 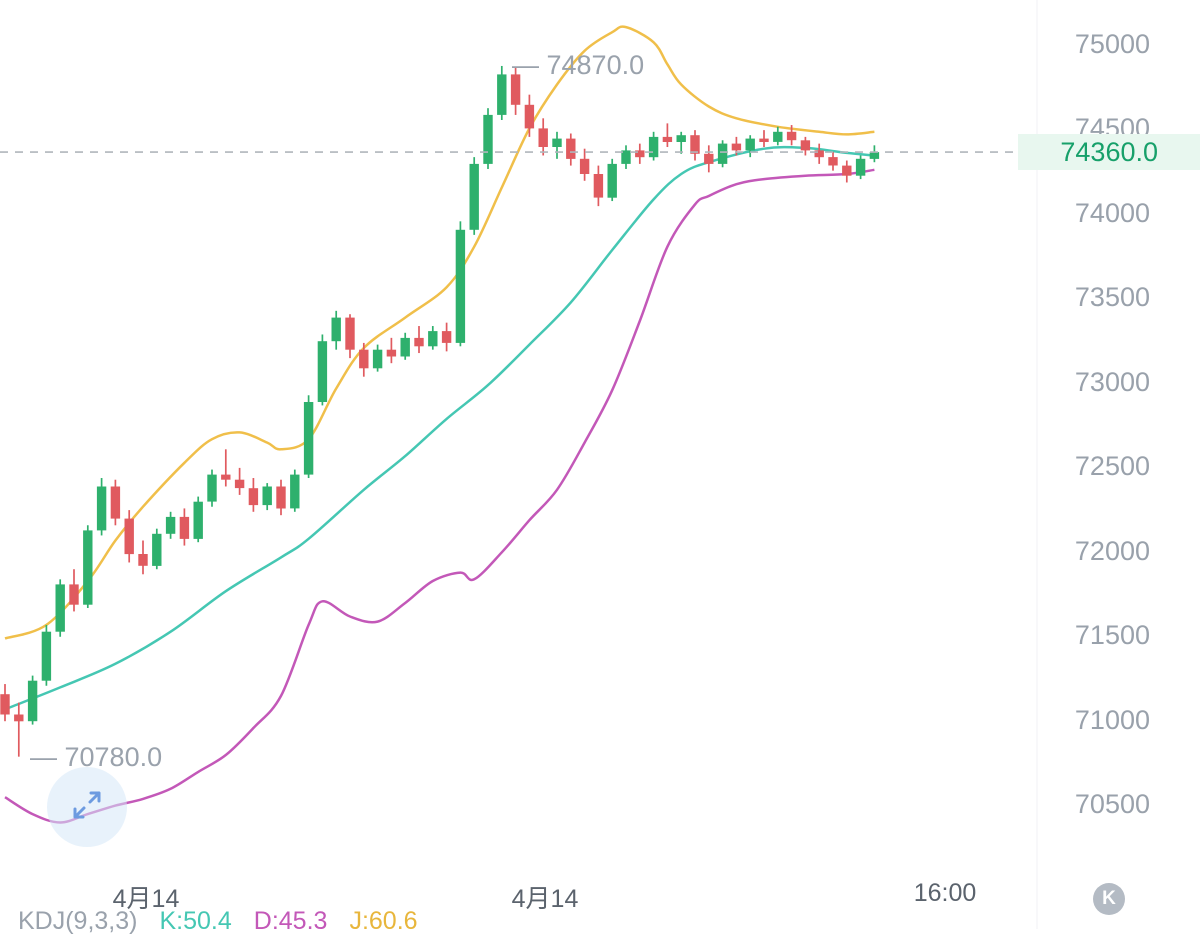 What do you see at coordinates (290, 921) in the screenshot?
I see `kdj-d-value: D:45.3` at bounding box center [290, 921].